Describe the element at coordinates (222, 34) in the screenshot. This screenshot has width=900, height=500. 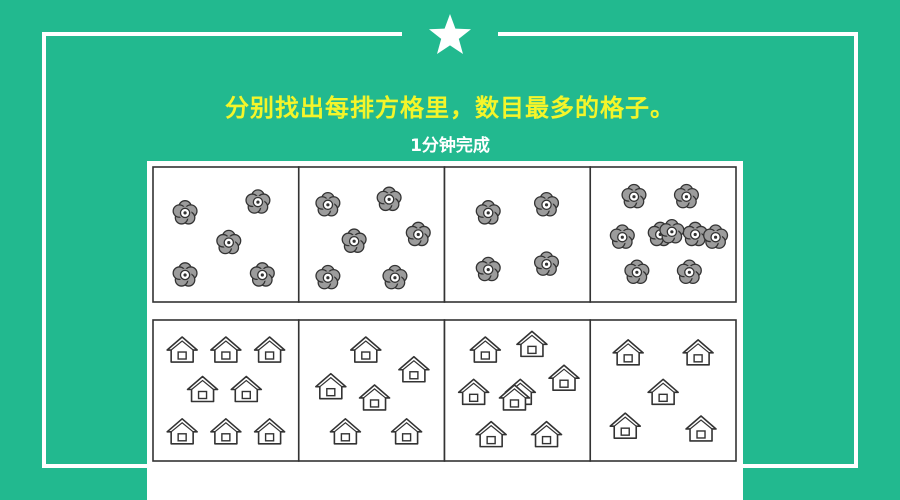
I see `frame-top-left` at that location.